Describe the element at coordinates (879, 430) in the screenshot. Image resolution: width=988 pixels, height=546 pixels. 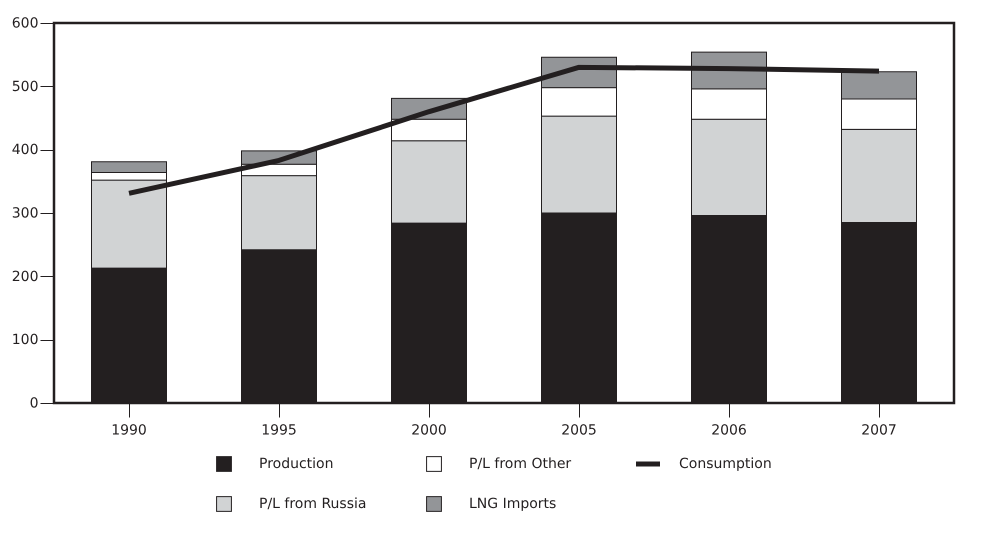
I see `x-tick-label: 2007` at that location.